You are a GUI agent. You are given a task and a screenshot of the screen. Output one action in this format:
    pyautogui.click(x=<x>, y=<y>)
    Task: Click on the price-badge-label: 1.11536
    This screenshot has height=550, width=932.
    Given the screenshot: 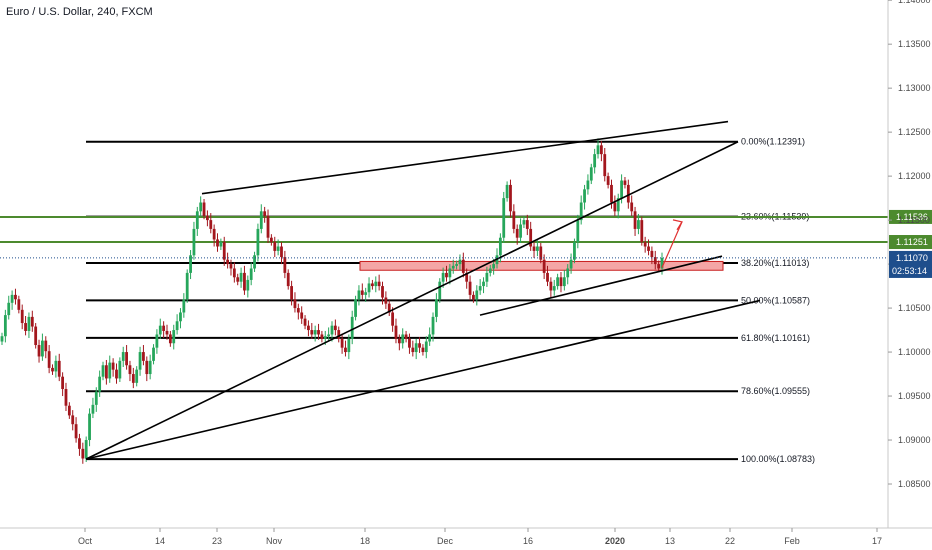 What is the action you would take?
    pyautogui.click(x=912, y=217)
    